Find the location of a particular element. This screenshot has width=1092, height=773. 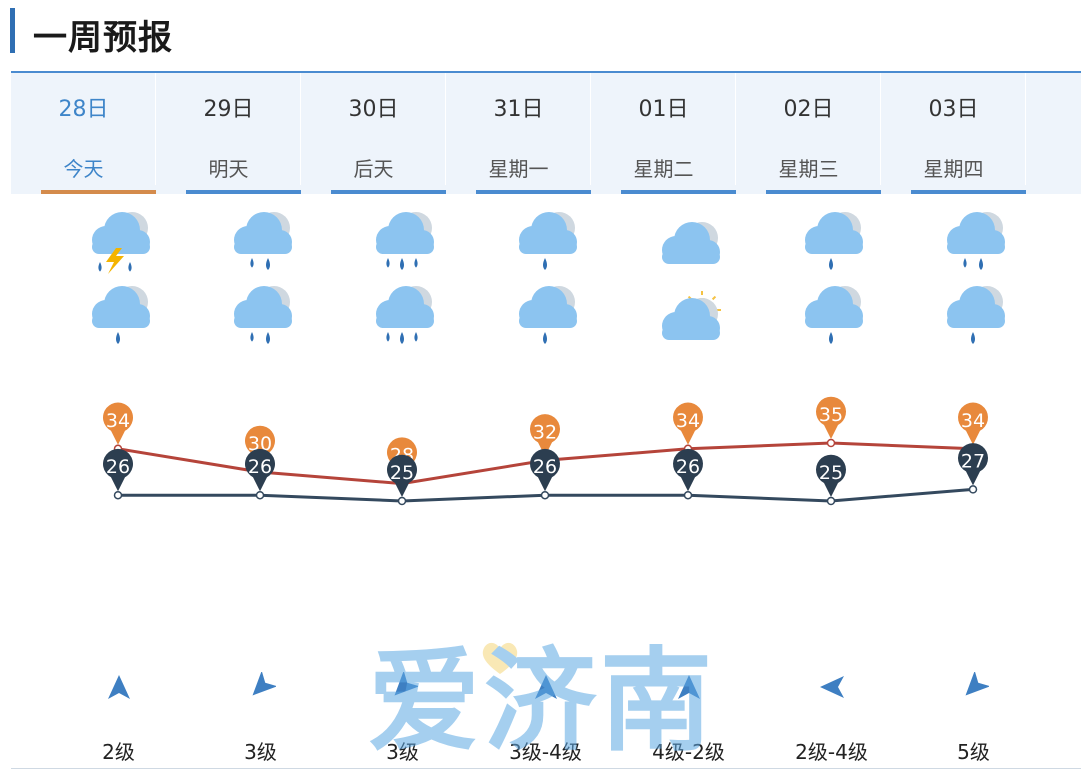

day-tab-3: 31日星期一 is located at coordinates (518, 133).